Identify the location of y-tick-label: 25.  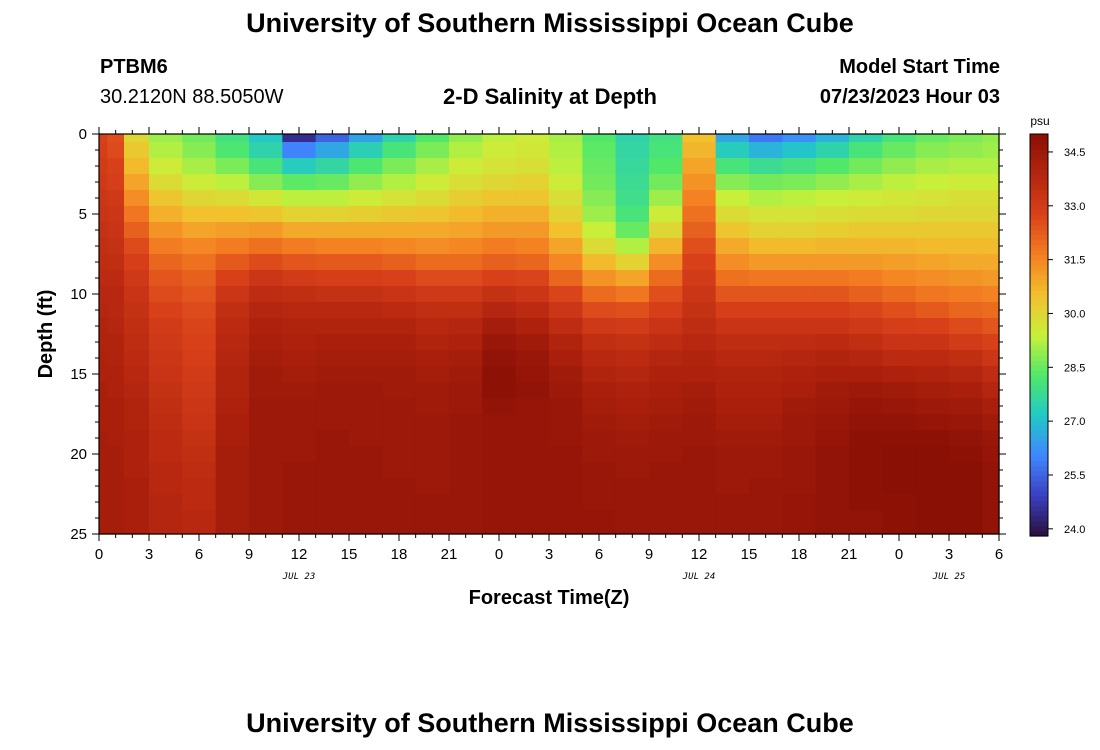
(78, 534).